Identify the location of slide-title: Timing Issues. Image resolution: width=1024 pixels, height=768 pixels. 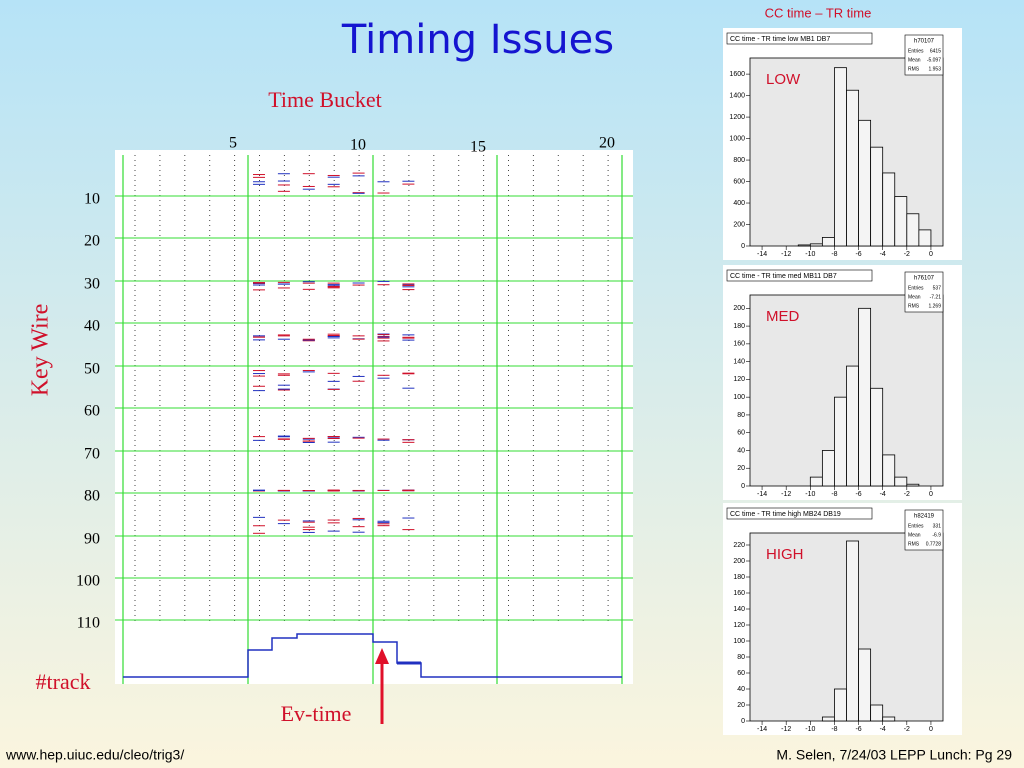
(477, 40).